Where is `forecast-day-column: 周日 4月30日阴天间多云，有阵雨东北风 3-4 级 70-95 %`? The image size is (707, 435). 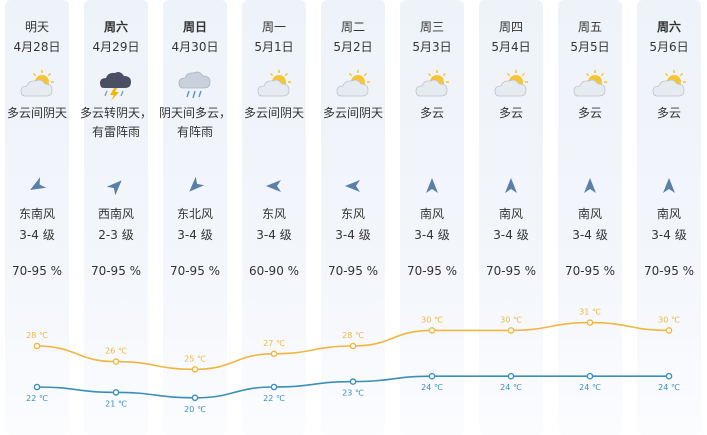
forecast-day-column: 周日 4月30日阴天间多云，有阵雨东北风 3-4 级 70-95 % is located at coordinates (195, 217).